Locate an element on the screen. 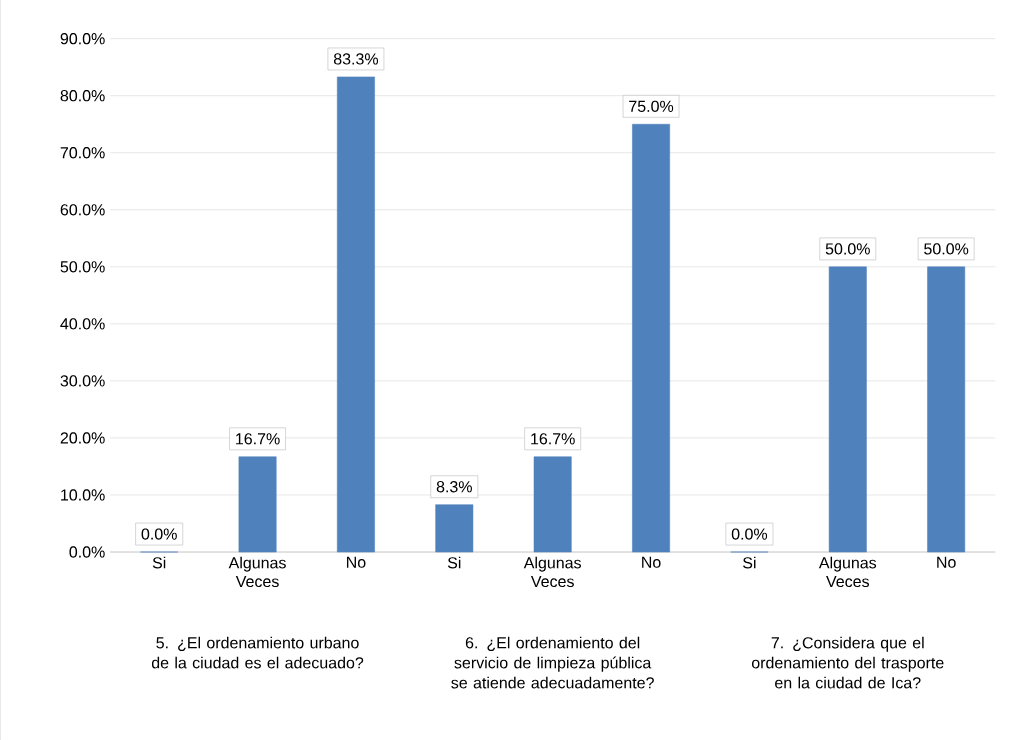 This screenshot has width=1018, height=740. y-tick-label: 30.0% is located at coordinates (82, 381).